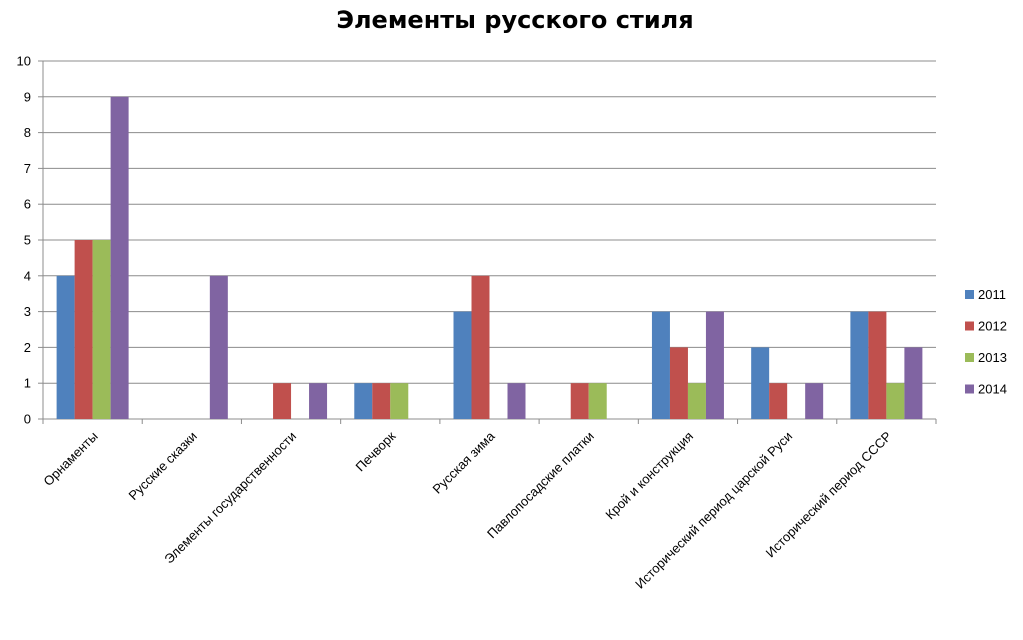 The width and height of the screenshot is (1023, 640). What do you see at coordinates (464, 462) in the screenshot?
I see `x-tick-label: Русская зима` at bounding box center [464, 462].